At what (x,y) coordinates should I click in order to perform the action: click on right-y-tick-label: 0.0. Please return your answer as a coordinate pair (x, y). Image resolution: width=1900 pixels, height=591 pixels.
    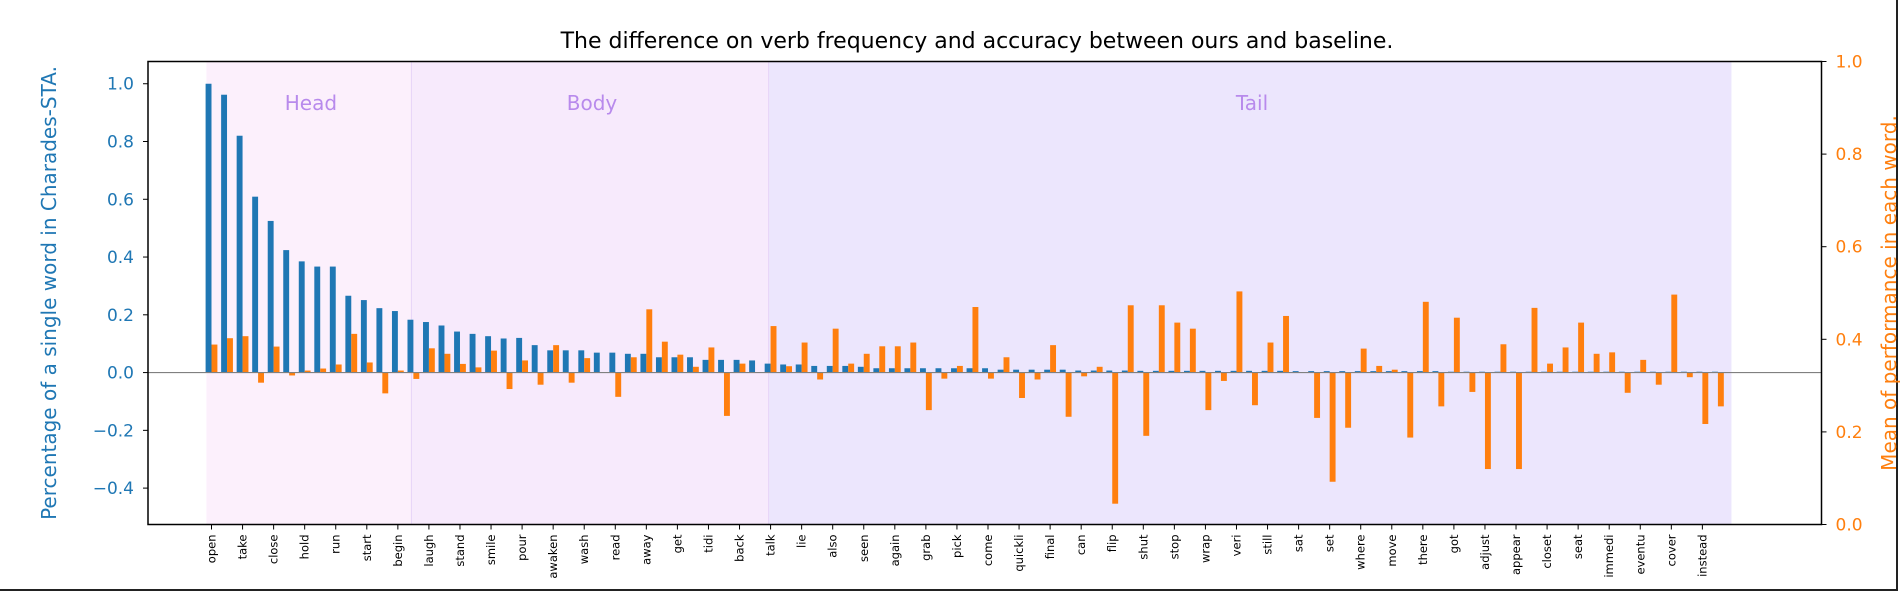
    Looking at the image, I should click on (1849, 526).